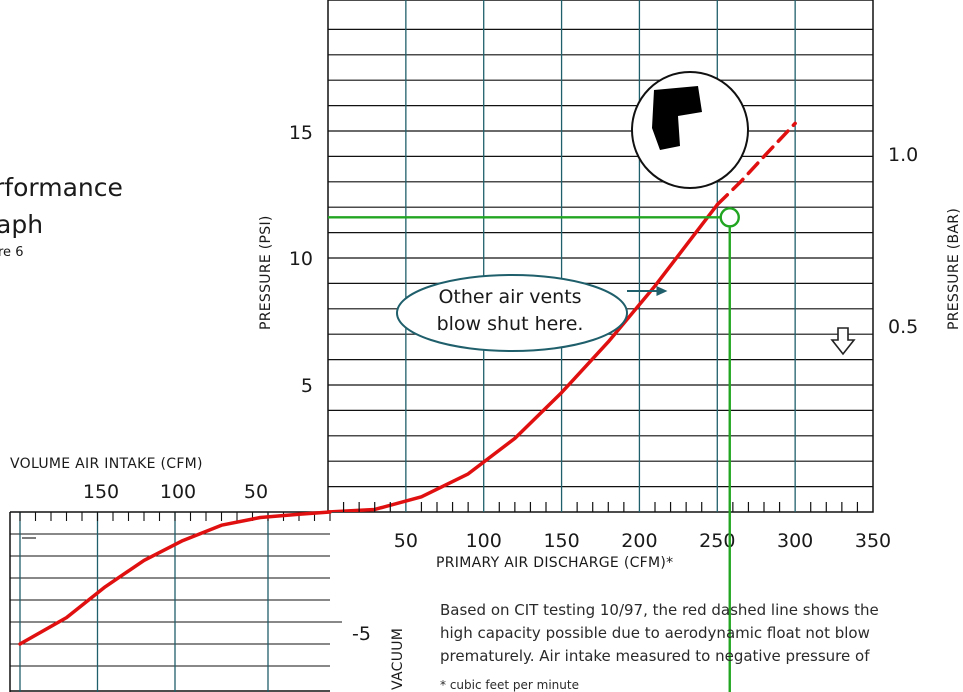 This screenshot has height=692, width=963. I want to click on intake-curve, so click(175, 578).